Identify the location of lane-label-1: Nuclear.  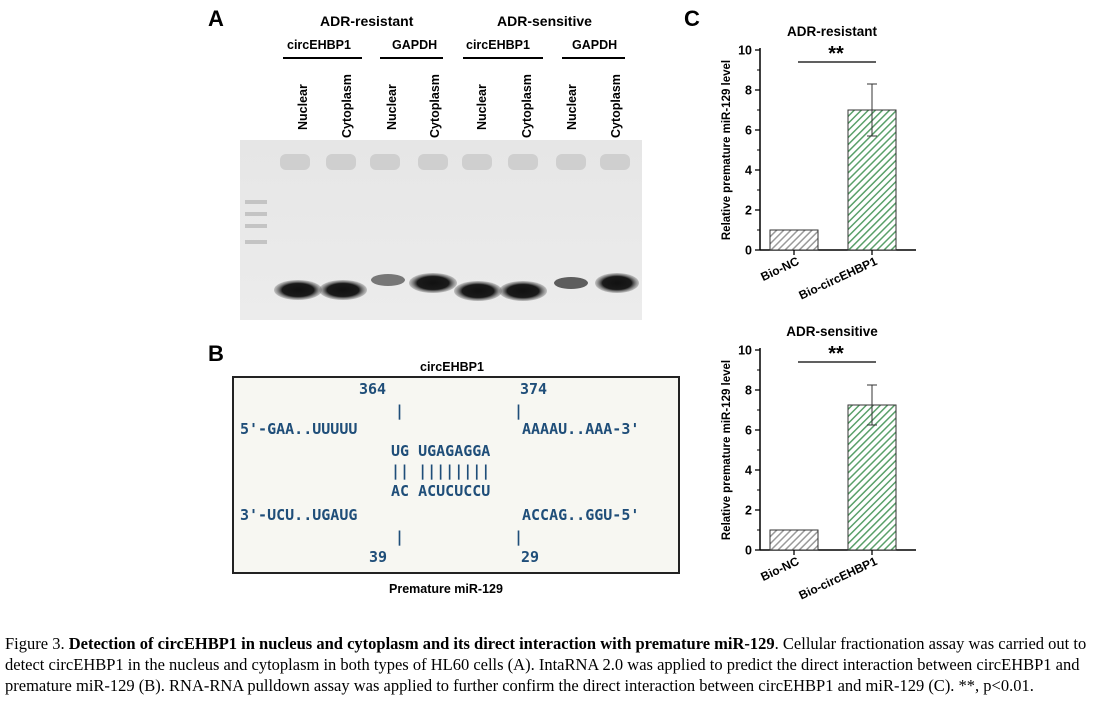
(303, 107).